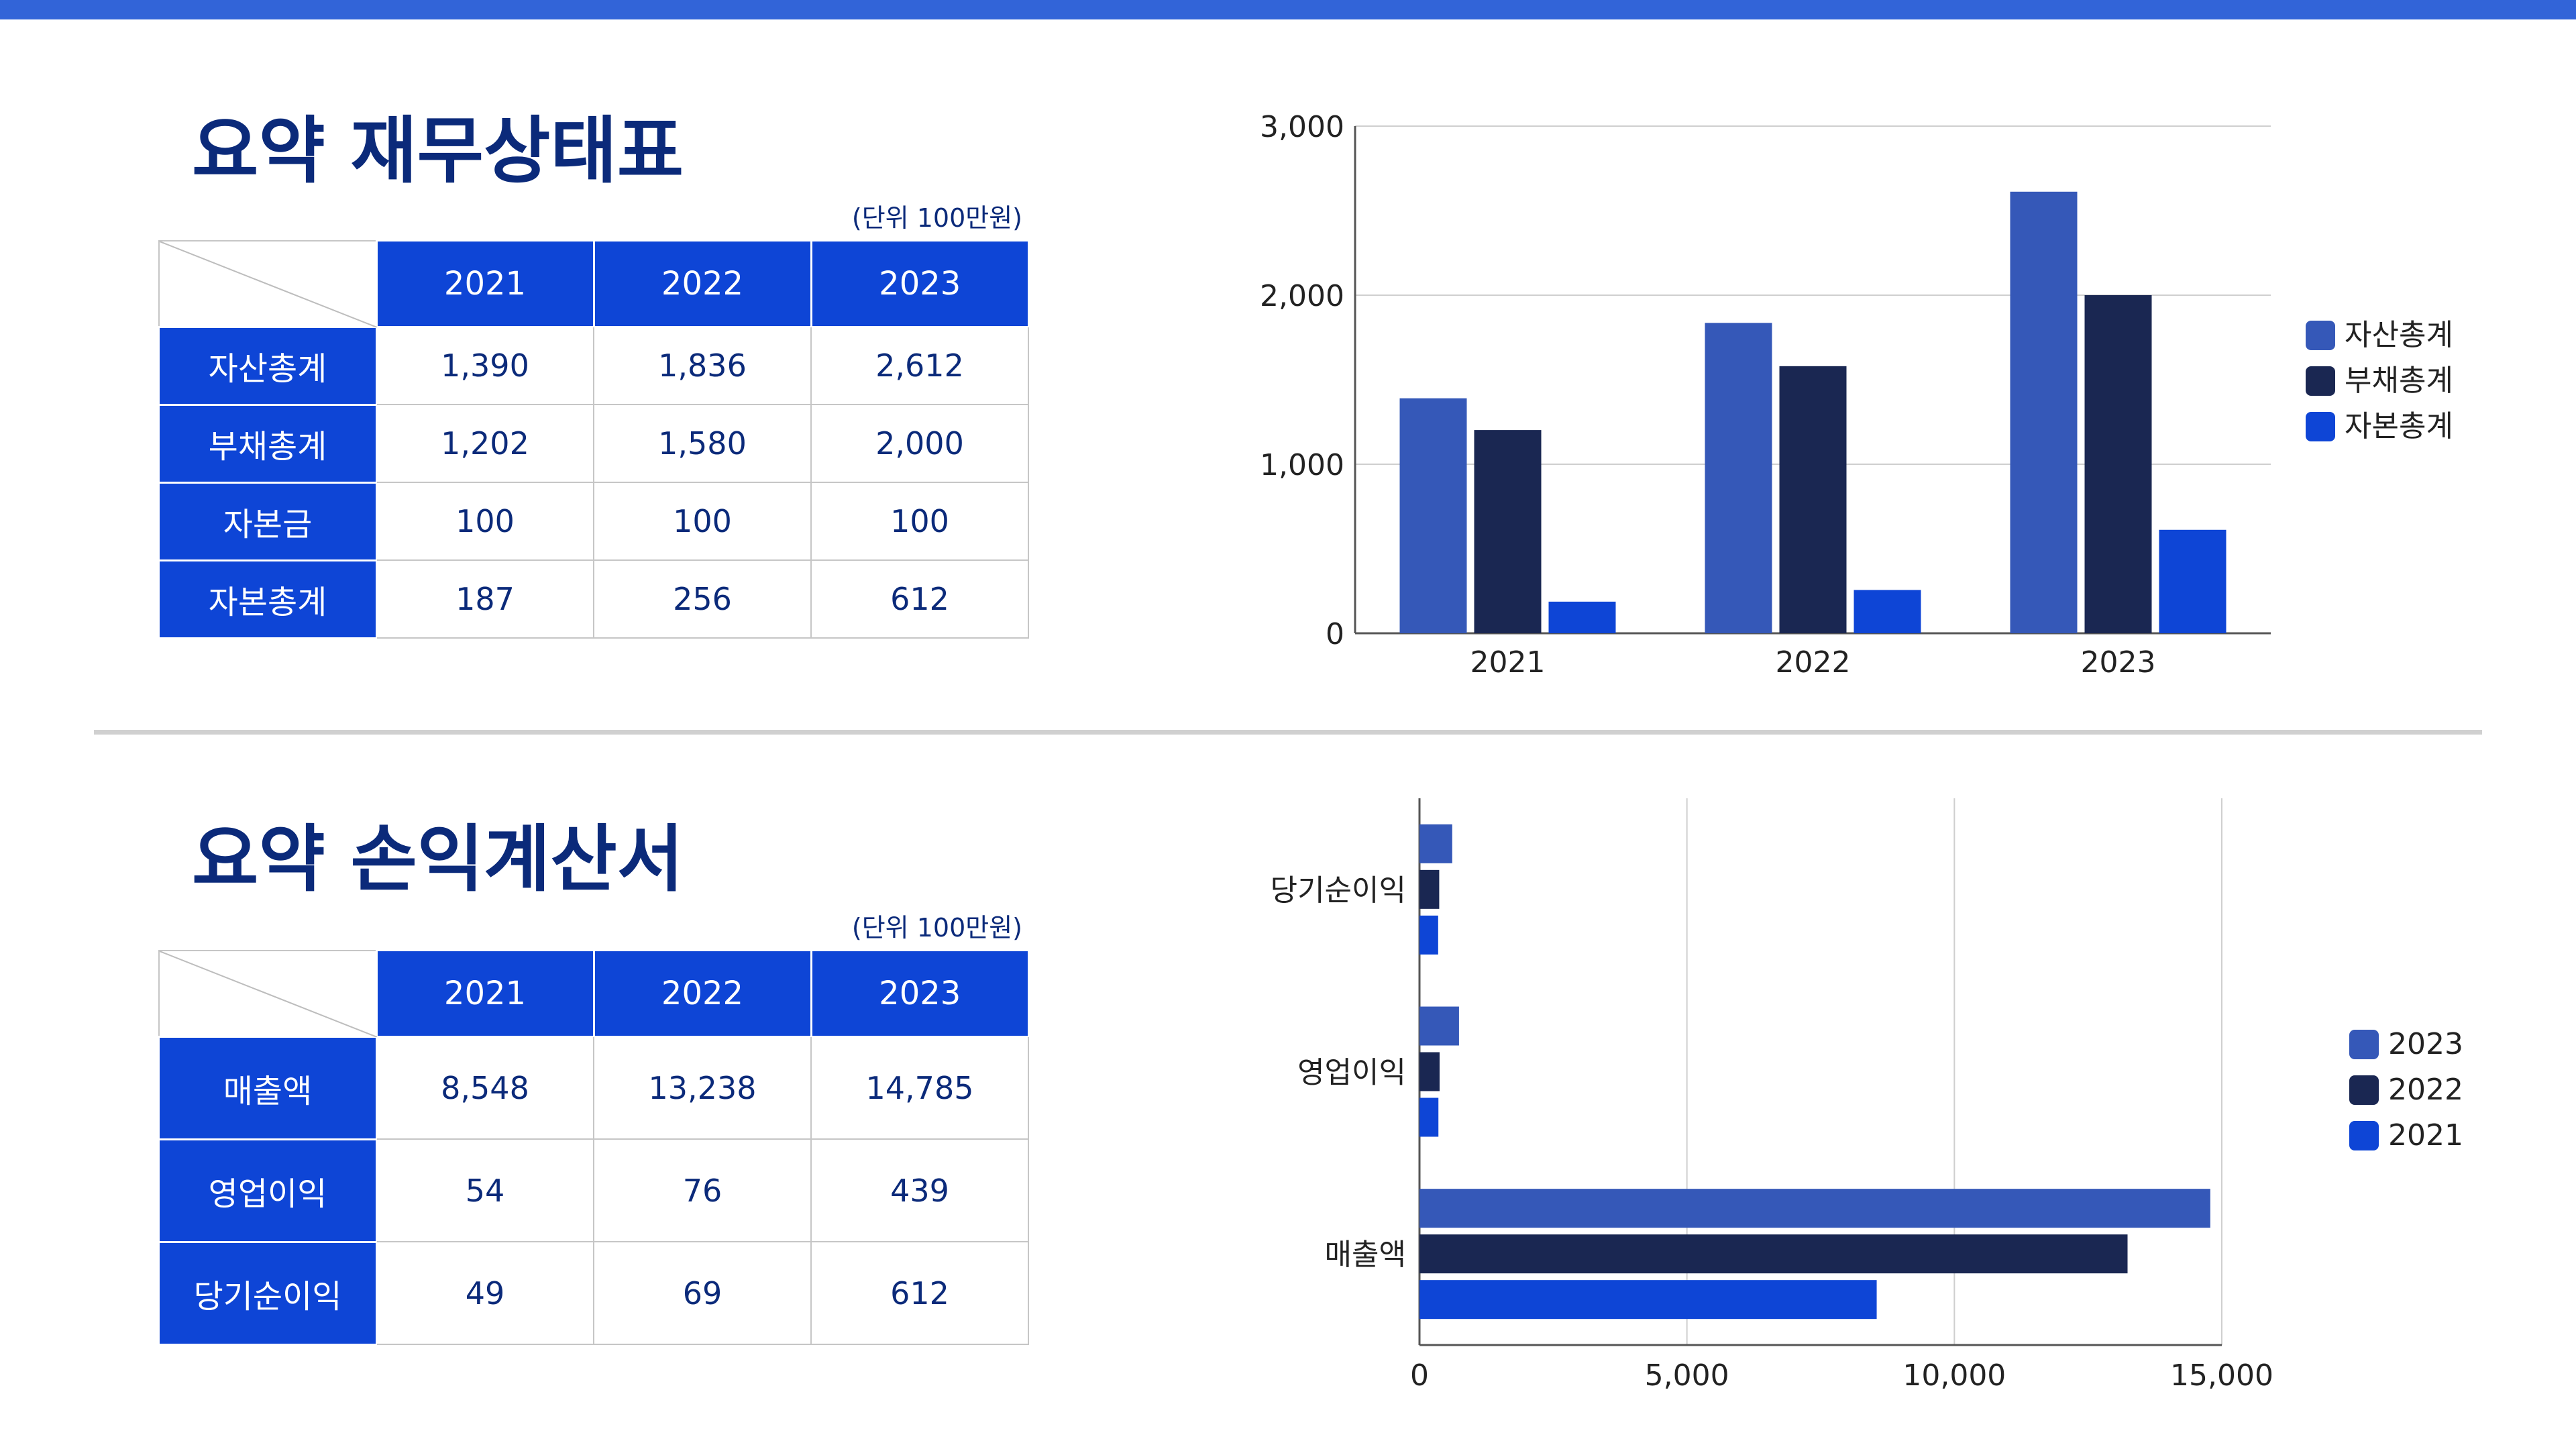 This screenshot has width=2576, height=1449. I want to click on income-statement-title: 요약 손익계산서, so click(438, 860).